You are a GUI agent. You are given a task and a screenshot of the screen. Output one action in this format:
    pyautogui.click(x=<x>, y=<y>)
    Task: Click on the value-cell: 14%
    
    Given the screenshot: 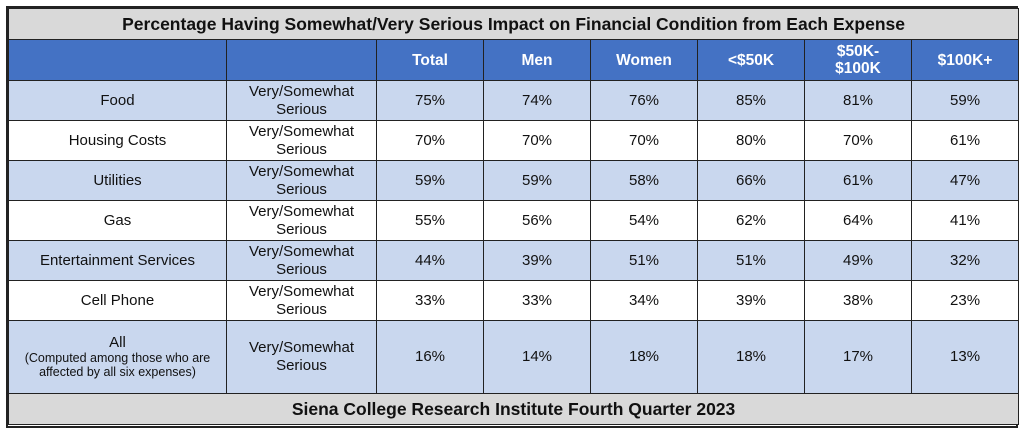 What is the action you would take?
    pyautogui.click(x=537, y=357)
    